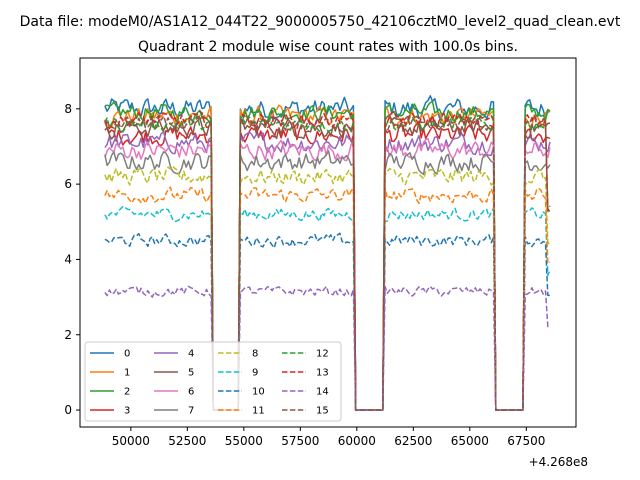 This screenshot has height=480, width=640. What do you see at coordinates (213, 381) in the screenshot?
I see `legend-box` at bounding box center [213, 381].